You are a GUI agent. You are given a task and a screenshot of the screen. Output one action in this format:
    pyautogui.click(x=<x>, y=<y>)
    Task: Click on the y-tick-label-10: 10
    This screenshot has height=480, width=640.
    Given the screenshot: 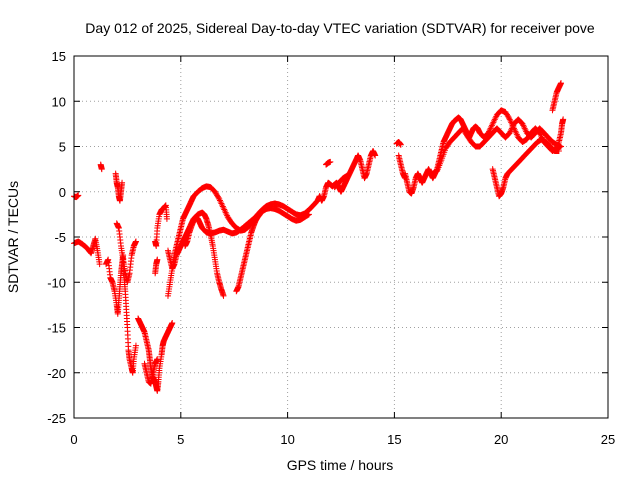 What is the action you would take?
    pyautogui.click(x=59, y=101)
    